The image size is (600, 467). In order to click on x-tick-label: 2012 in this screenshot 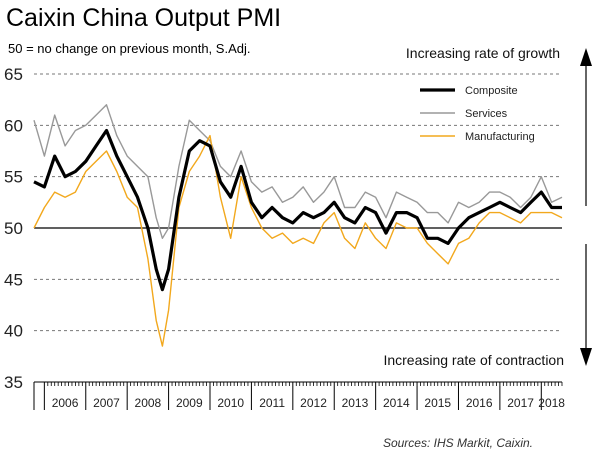, I will do `click(313, 403)`.